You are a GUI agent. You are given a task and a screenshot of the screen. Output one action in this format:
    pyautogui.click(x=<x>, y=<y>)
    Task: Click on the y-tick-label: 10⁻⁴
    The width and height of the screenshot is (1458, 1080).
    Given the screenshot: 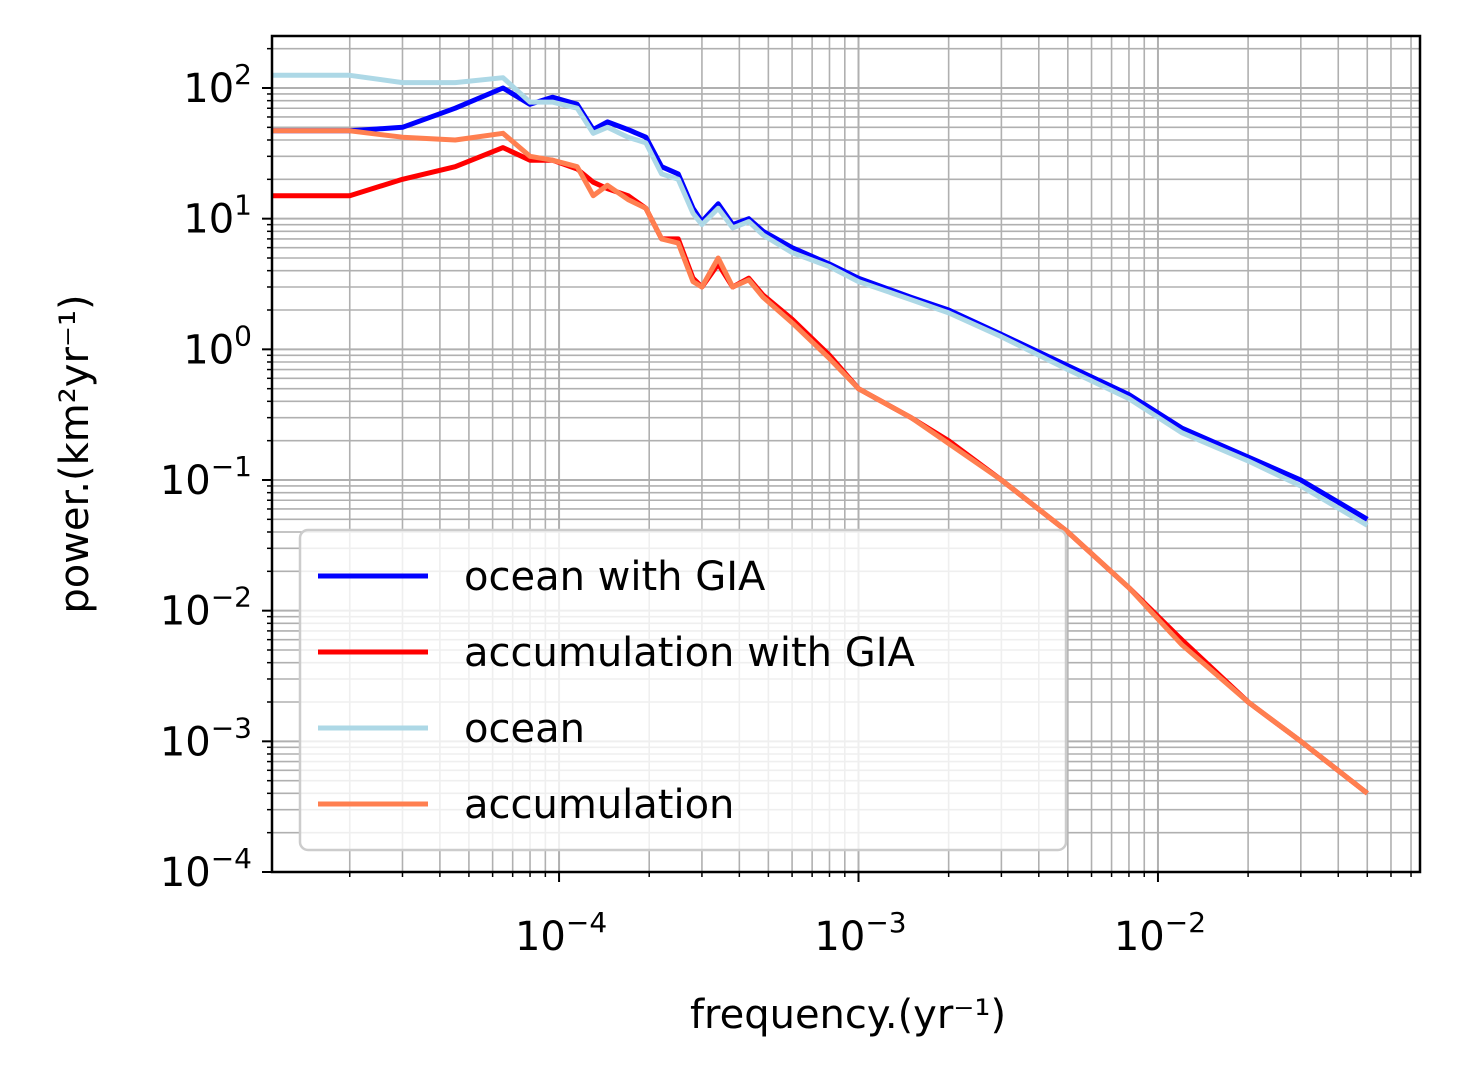 What is the action you would take?
    pyautogui.click(x=206, y=869)
    